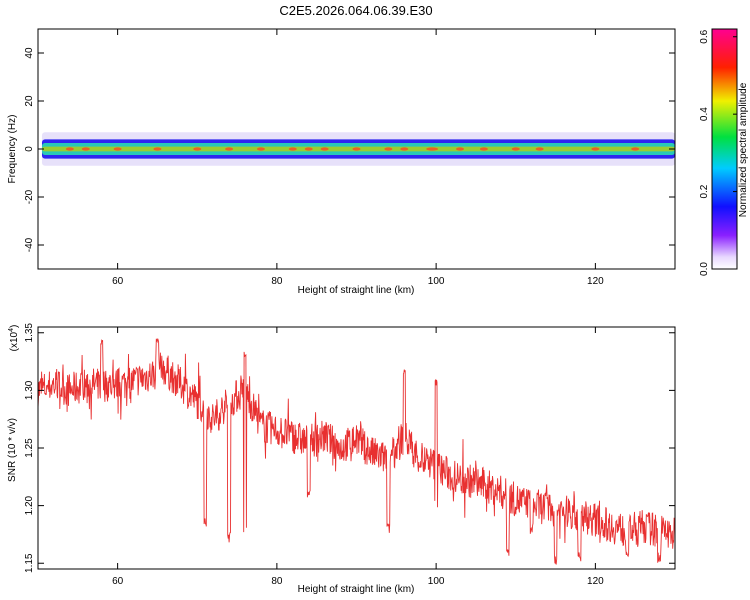 The image size is (750, 600). What do you see at coordinates (356, 589) in the screenshot?
I see `snr-xlabel: Height of straight line (km)` at bounding box center [356, 589].